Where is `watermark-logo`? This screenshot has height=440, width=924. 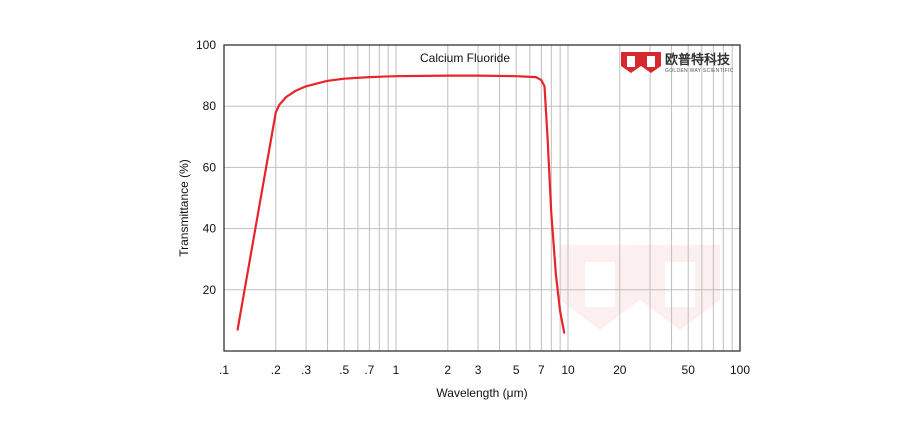
watermark-logo is located at coordinates (640, 287).